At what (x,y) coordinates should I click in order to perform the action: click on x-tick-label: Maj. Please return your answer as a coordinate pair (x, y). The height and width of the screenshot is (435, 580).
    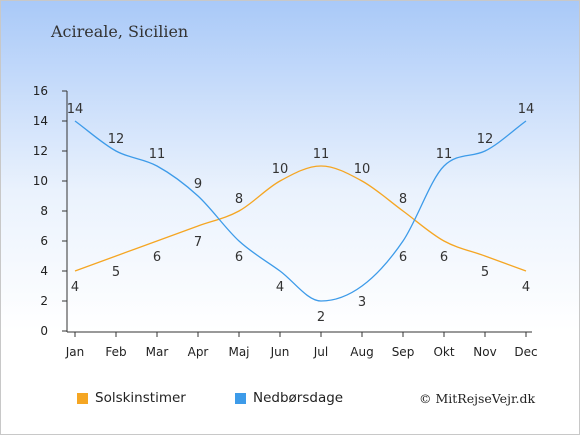
    Looking at the image, I should click on (238, 352).